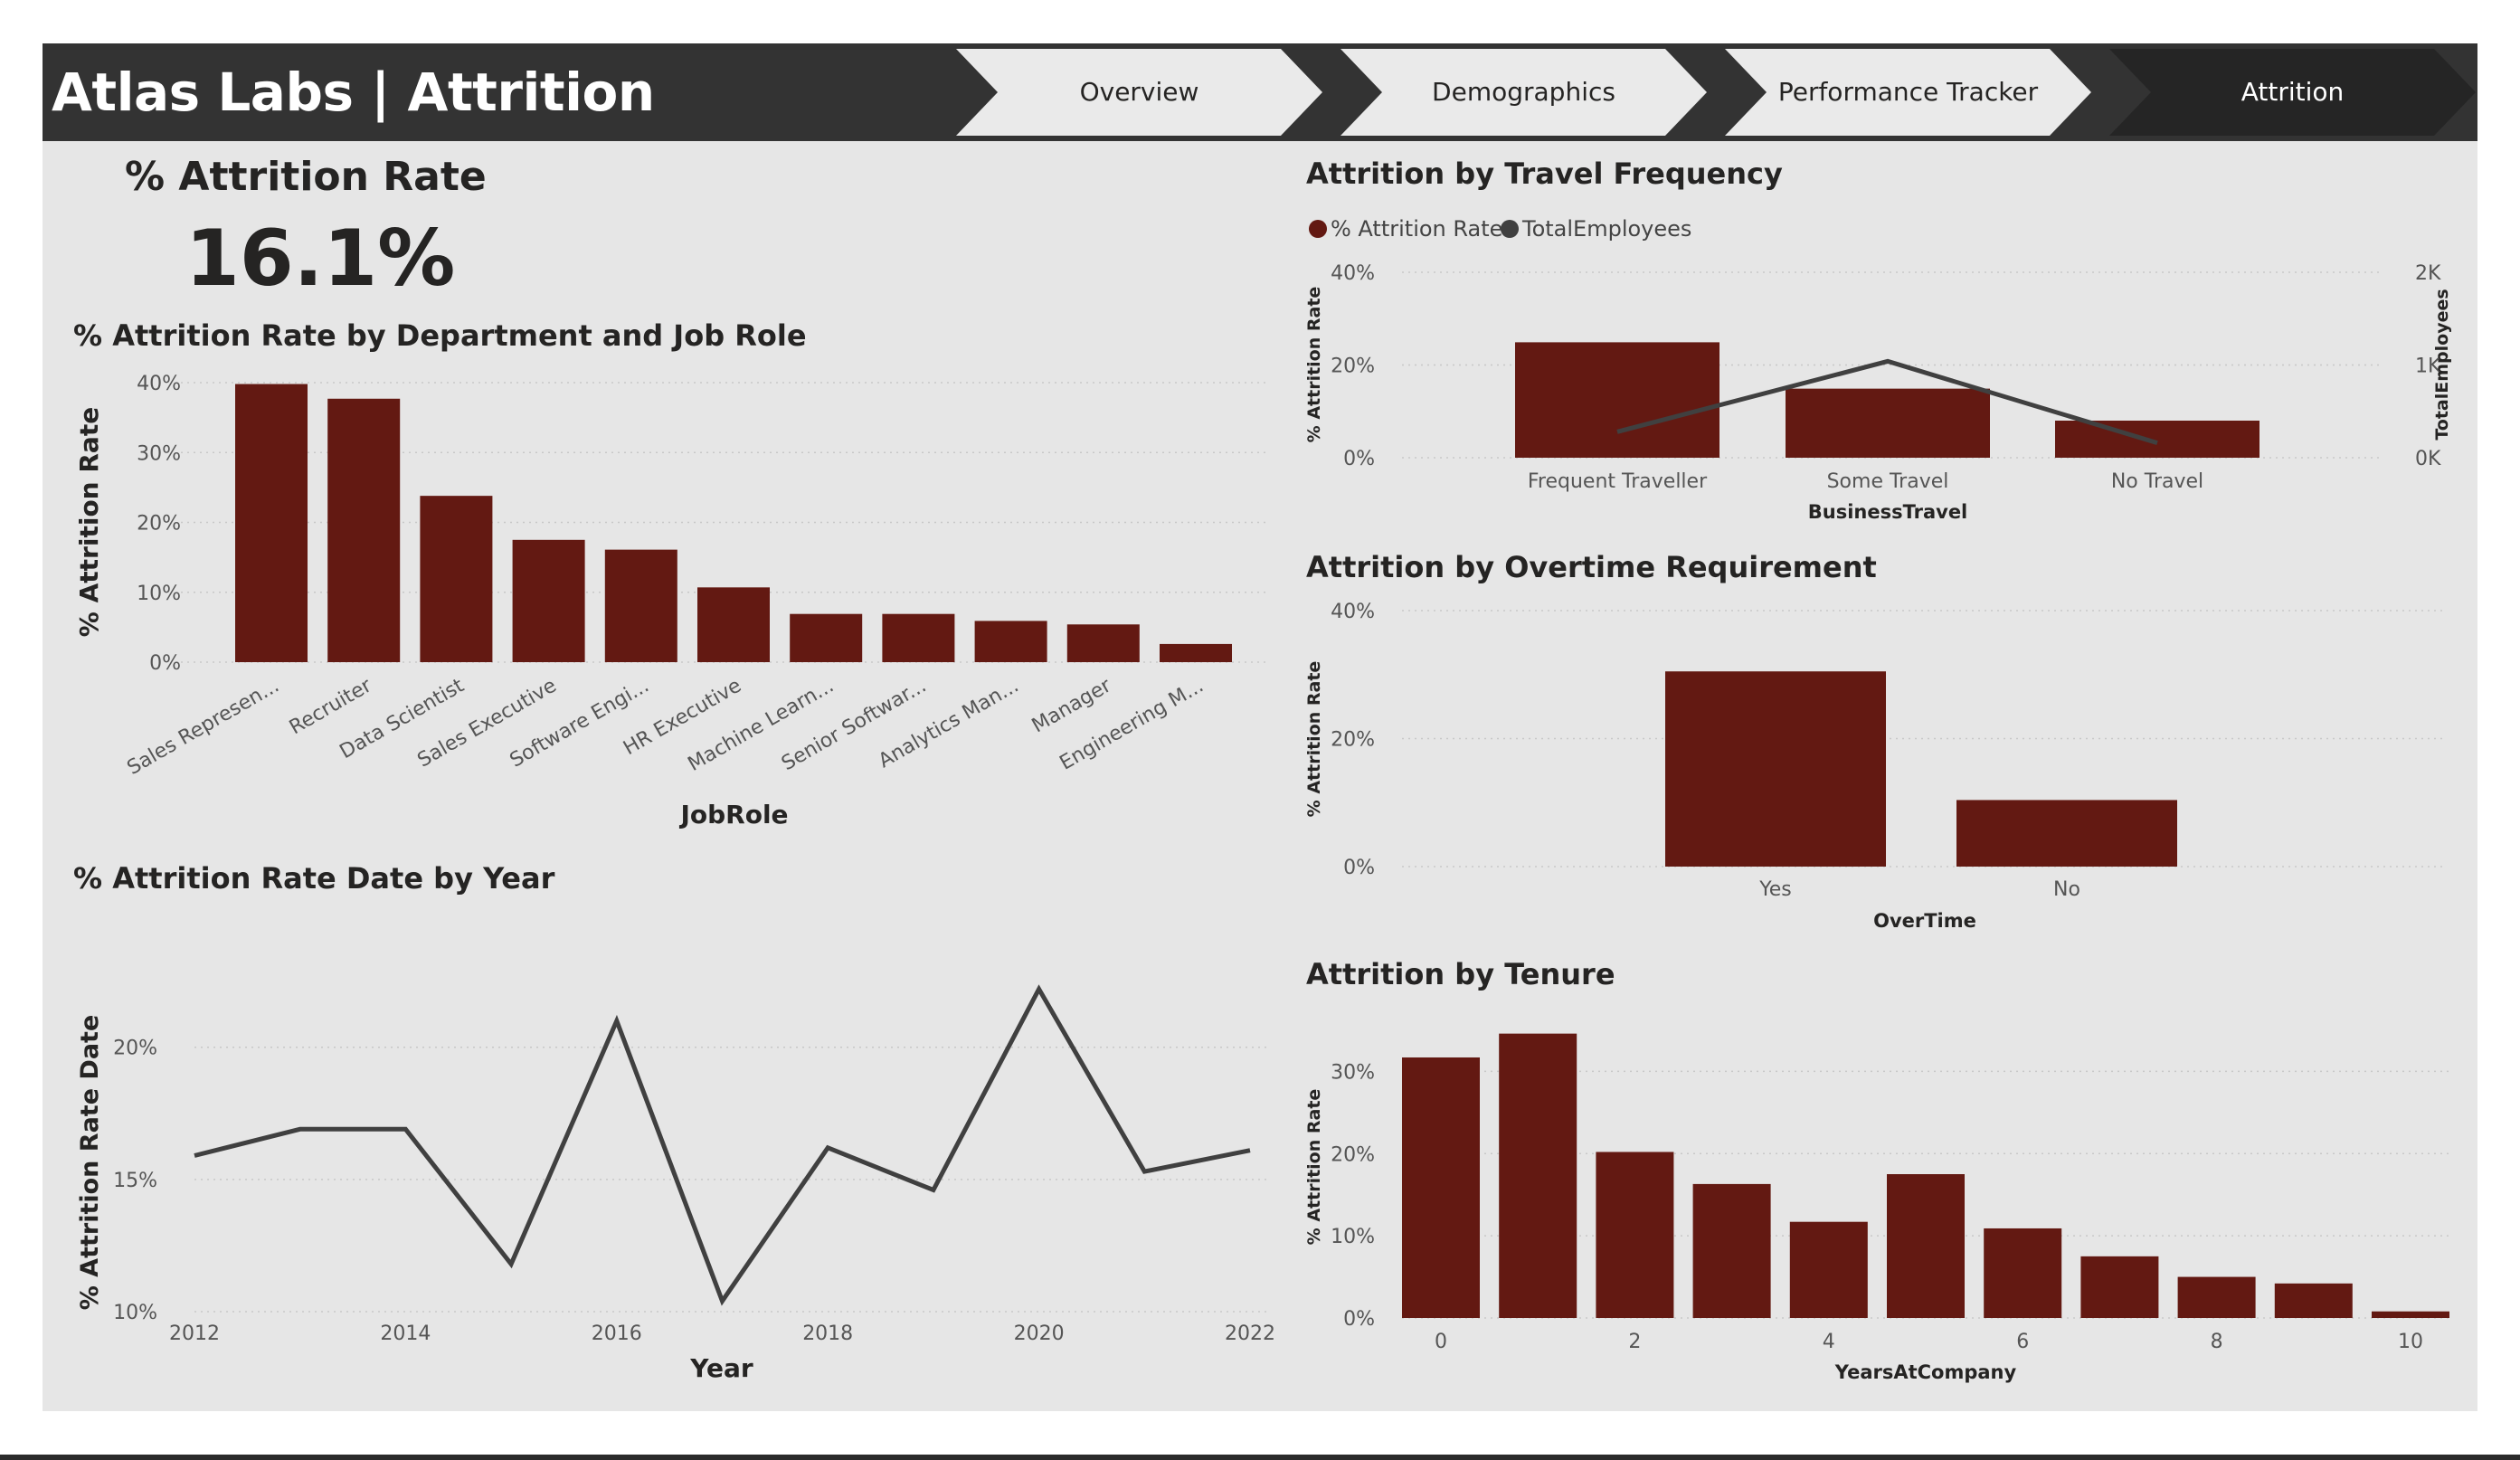  I want to click on chart-overtime: 0% 20% 40% Yes No OverTime % Attrition Rate, so click(1883, 767).